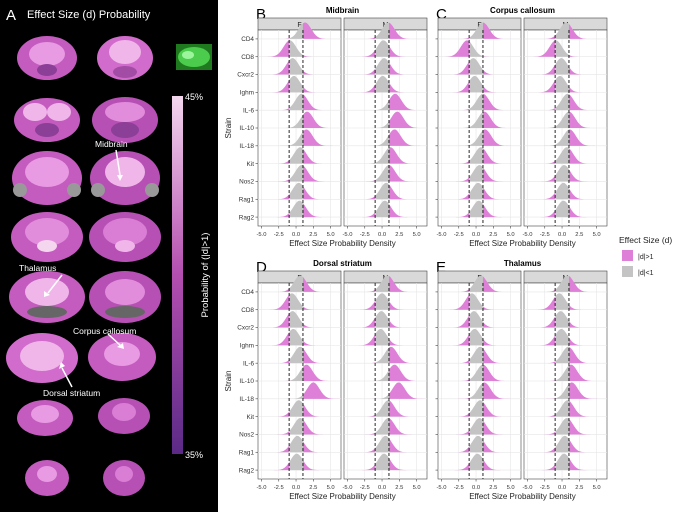 The image size is (685, 512). Describe the element at coordinates (645, 256) in the screenshot. I see `legend: Effect Size (d) |d|>1 |d|<1` at that location.